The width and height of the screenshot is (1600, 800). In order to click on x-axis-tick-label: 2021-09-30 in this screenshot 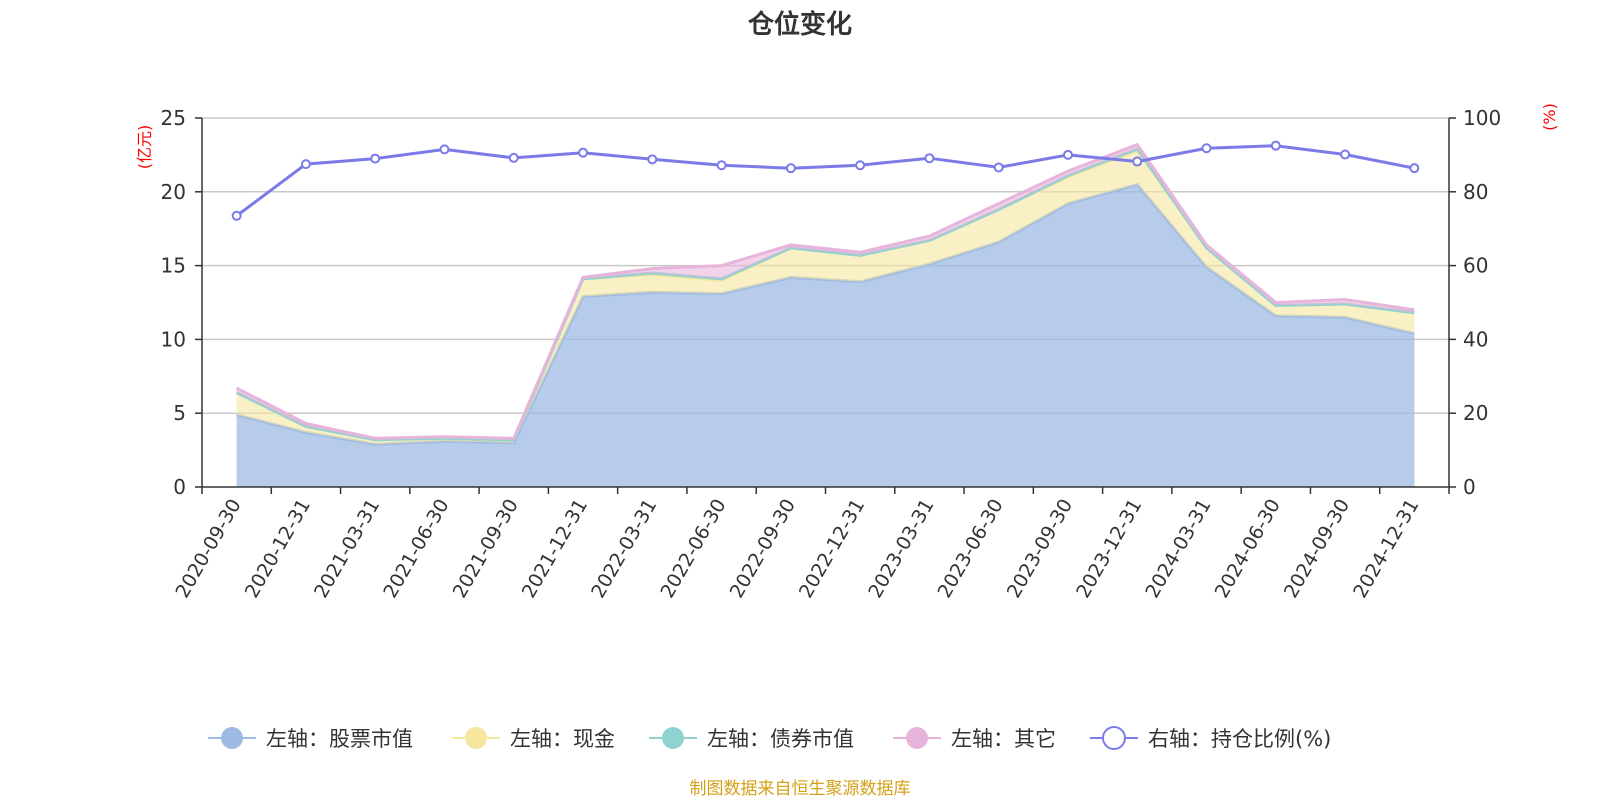, I will do `click(486, 548)`.